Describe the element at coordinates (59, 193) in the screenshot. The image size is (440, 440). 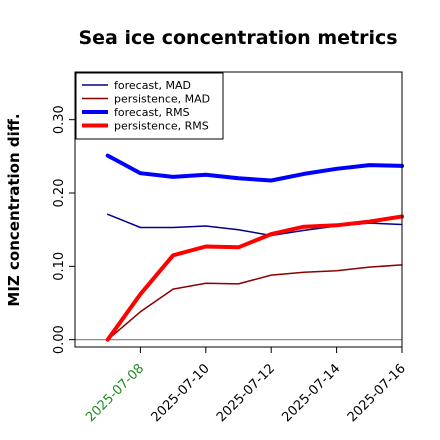
I see `y-tick-label: 0.20` at that location.